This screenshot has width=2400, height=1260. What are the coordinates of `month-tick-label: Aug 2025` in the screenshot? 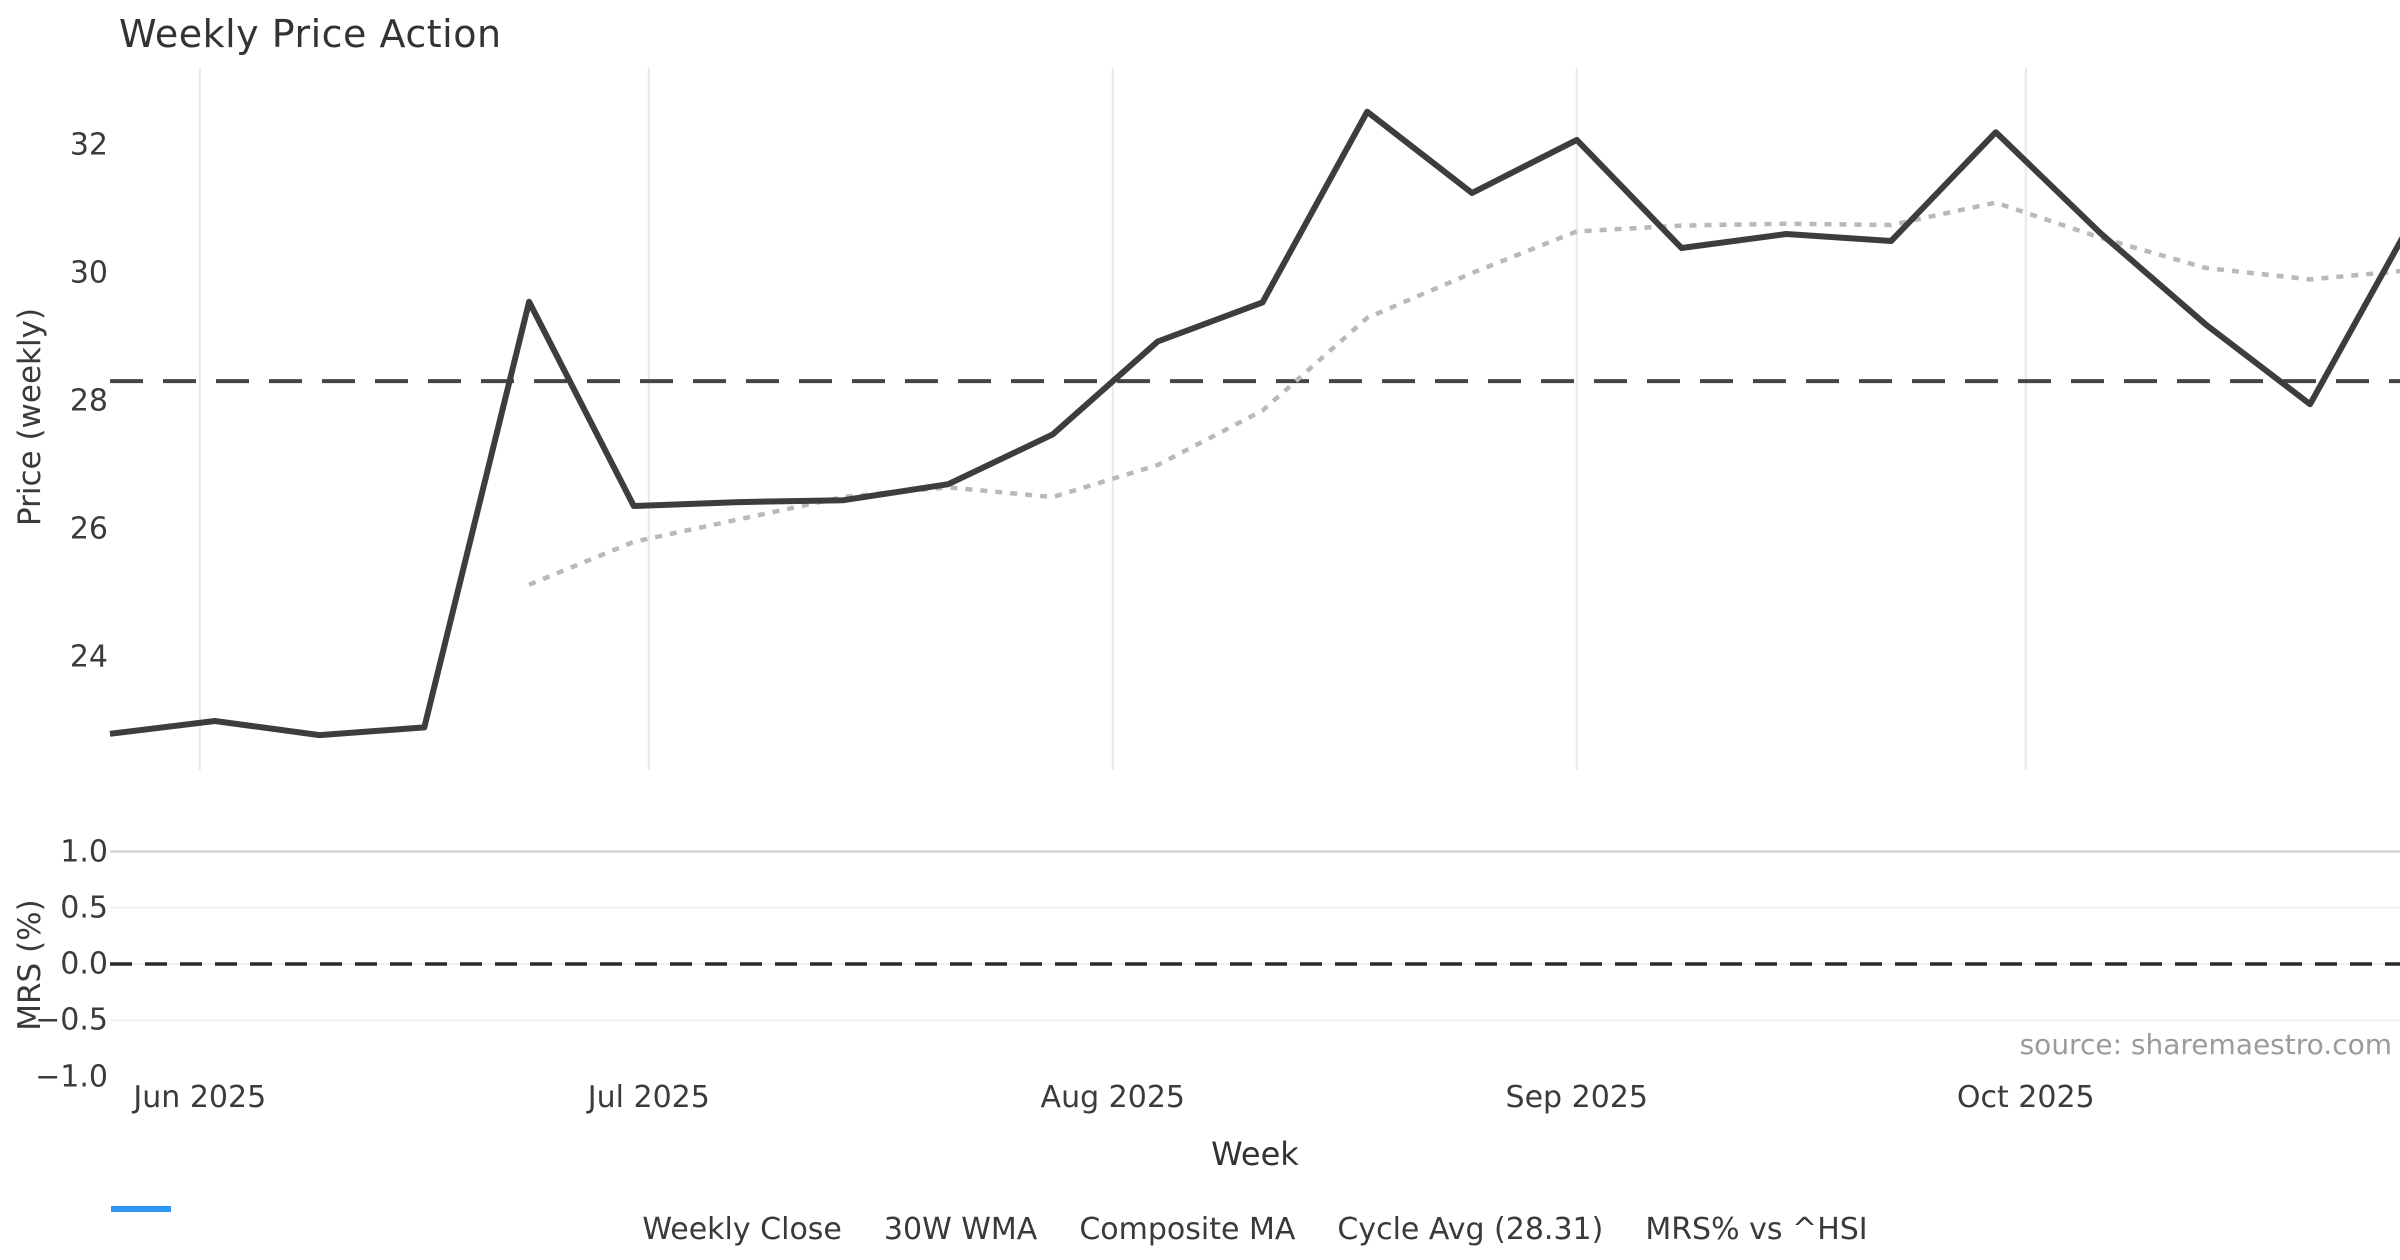 It's located at (1113, 1097).